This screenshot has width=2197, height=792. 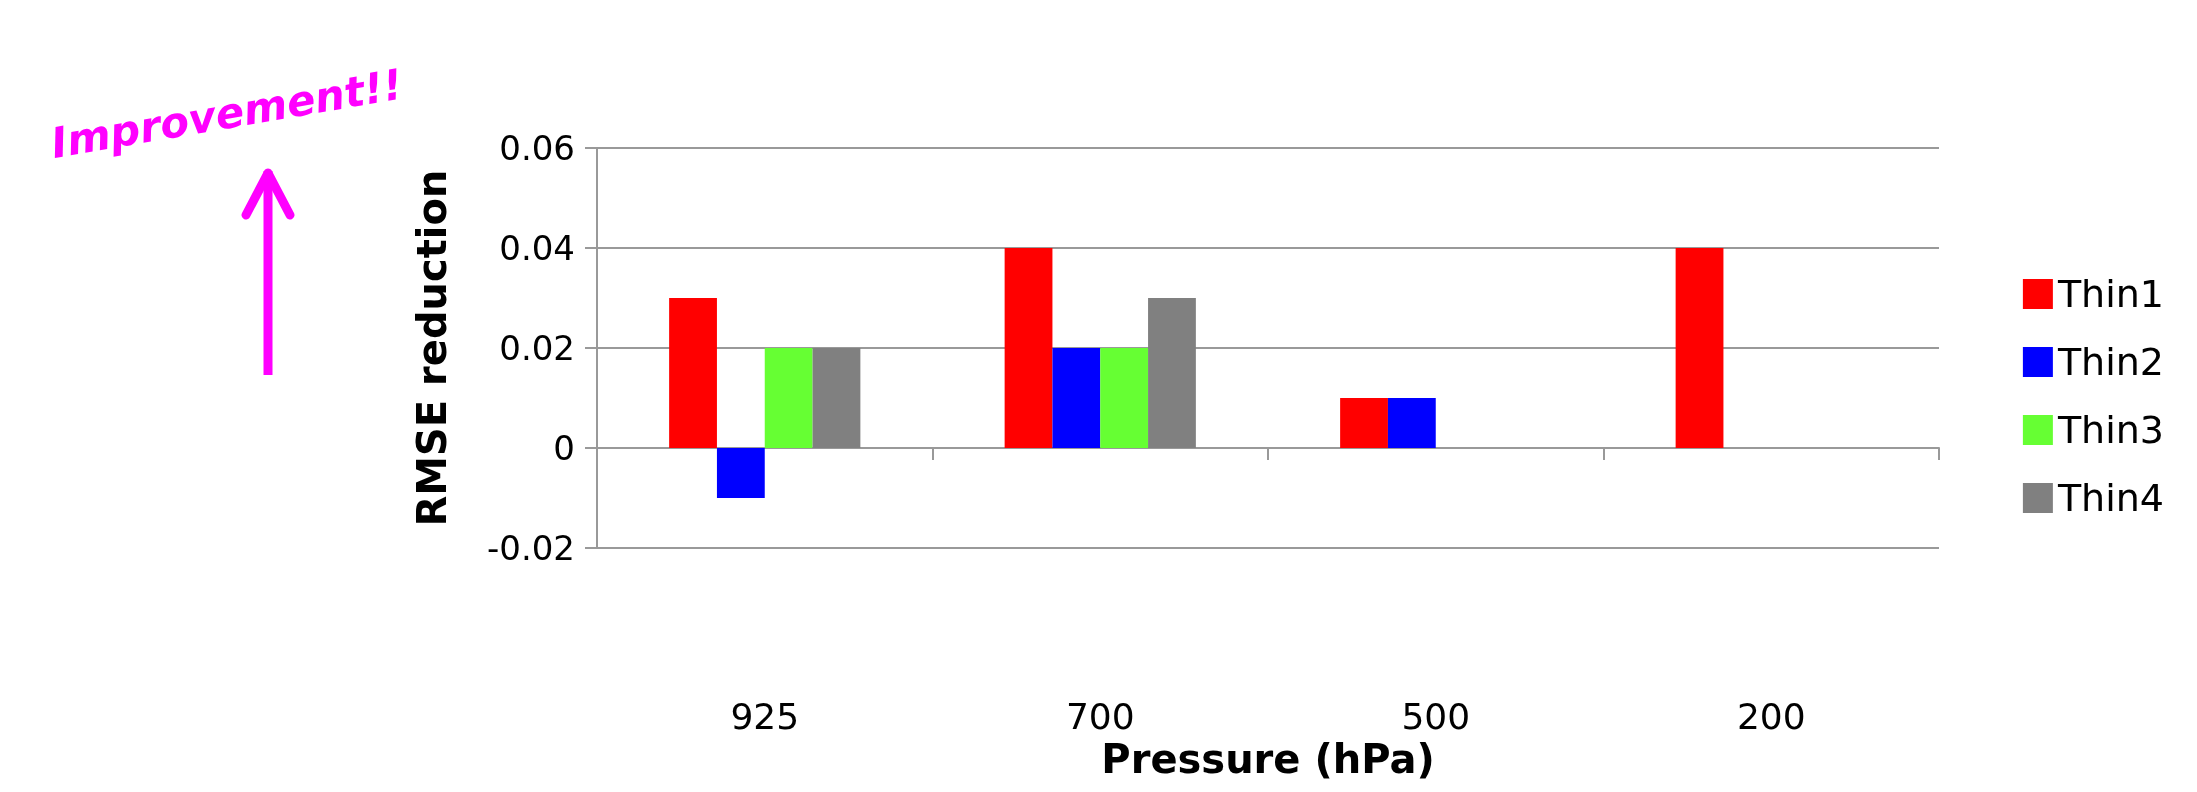 I want to click on y-tick-label: 0.04, so click(x=537, y=248).